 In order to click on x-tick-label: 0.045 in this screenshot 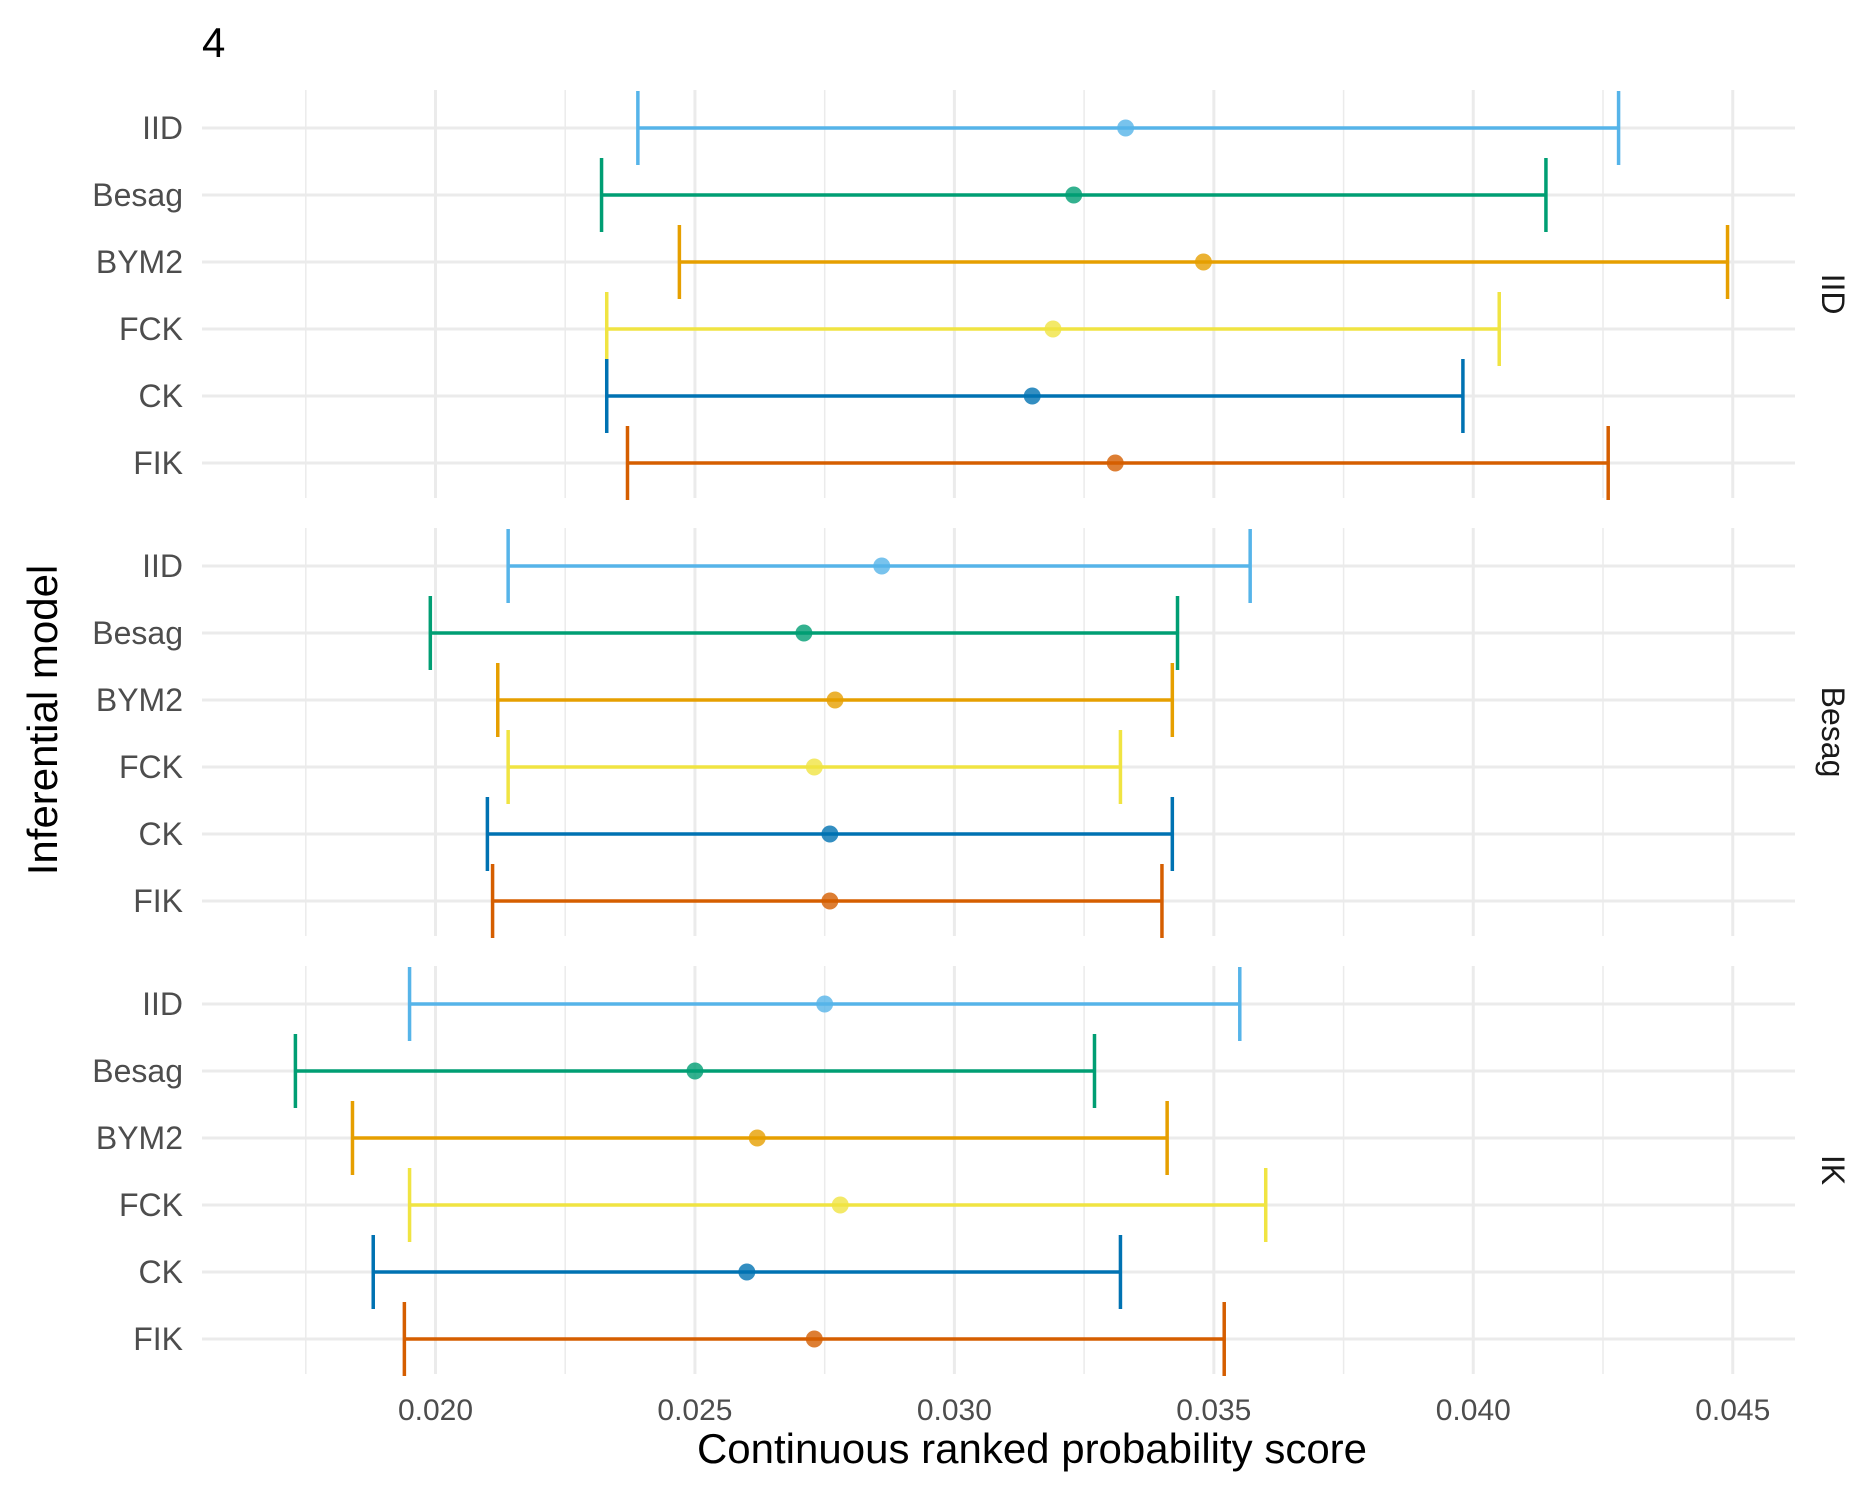, I will do `click(1732, 1410)`.